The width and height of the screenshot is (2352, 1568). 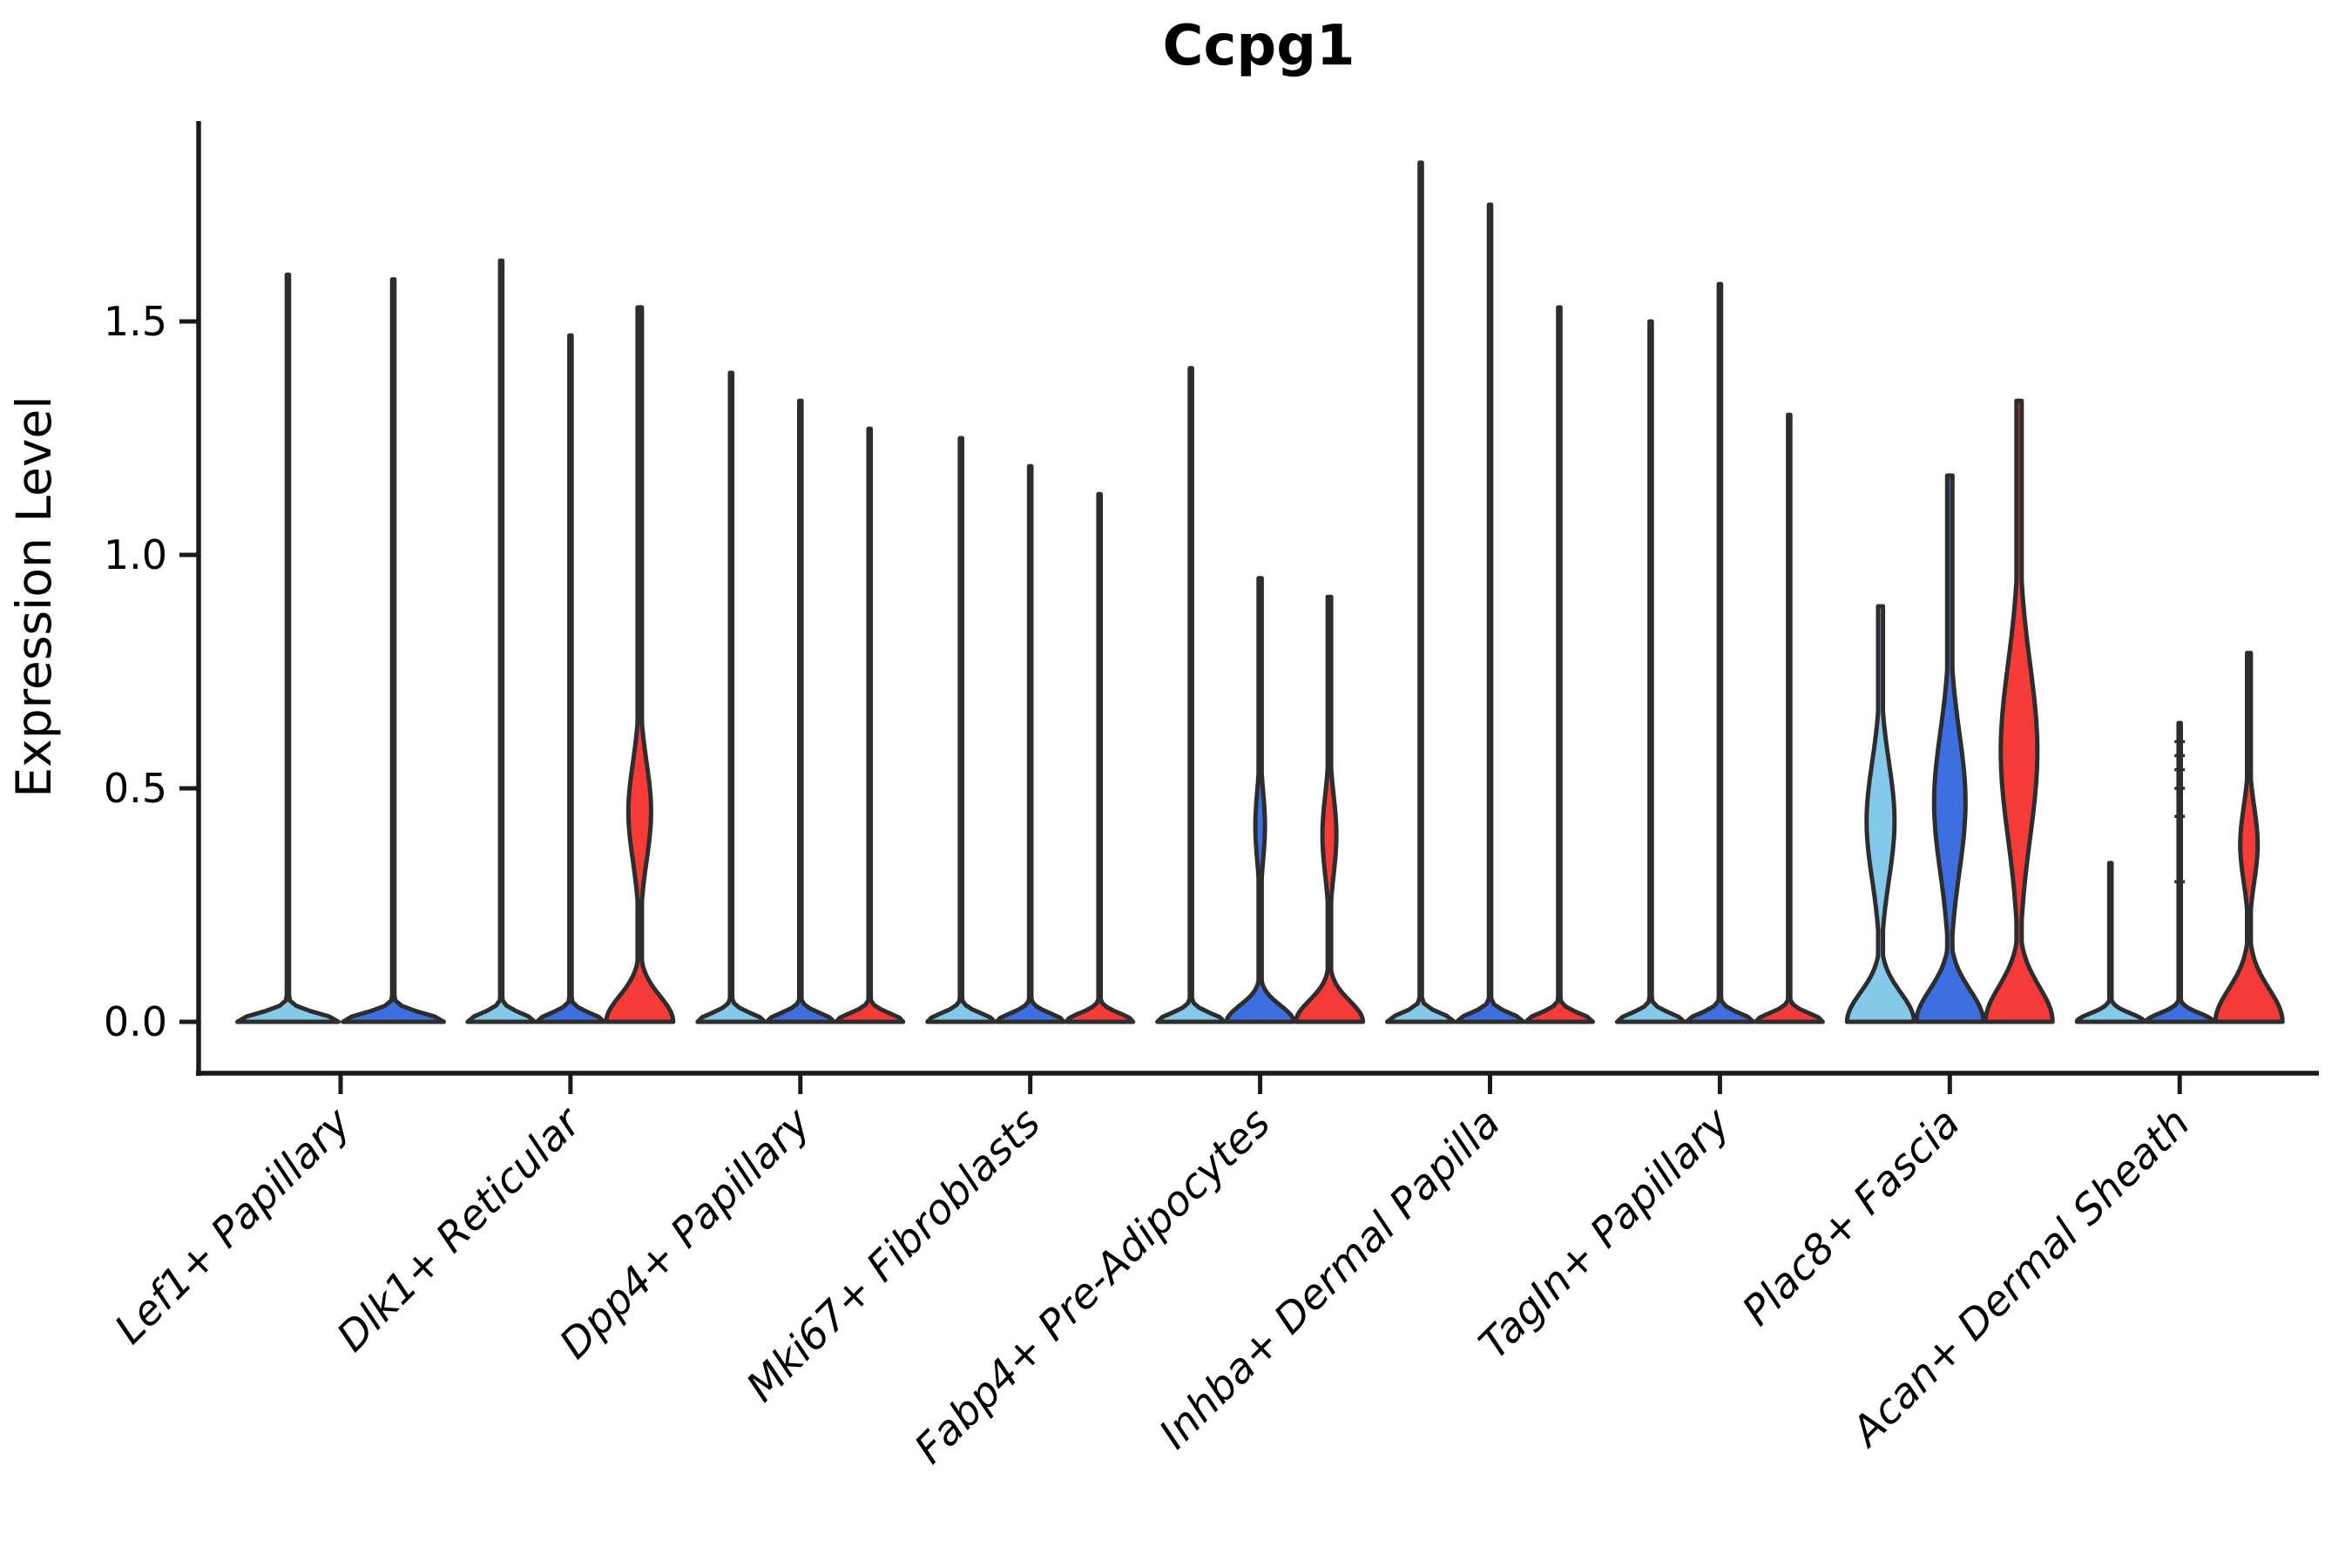 What do you see at coordinates (135, 788) in the screenshot?
I see `y-tick-label: 0.5` at bounding box center [135, 788].